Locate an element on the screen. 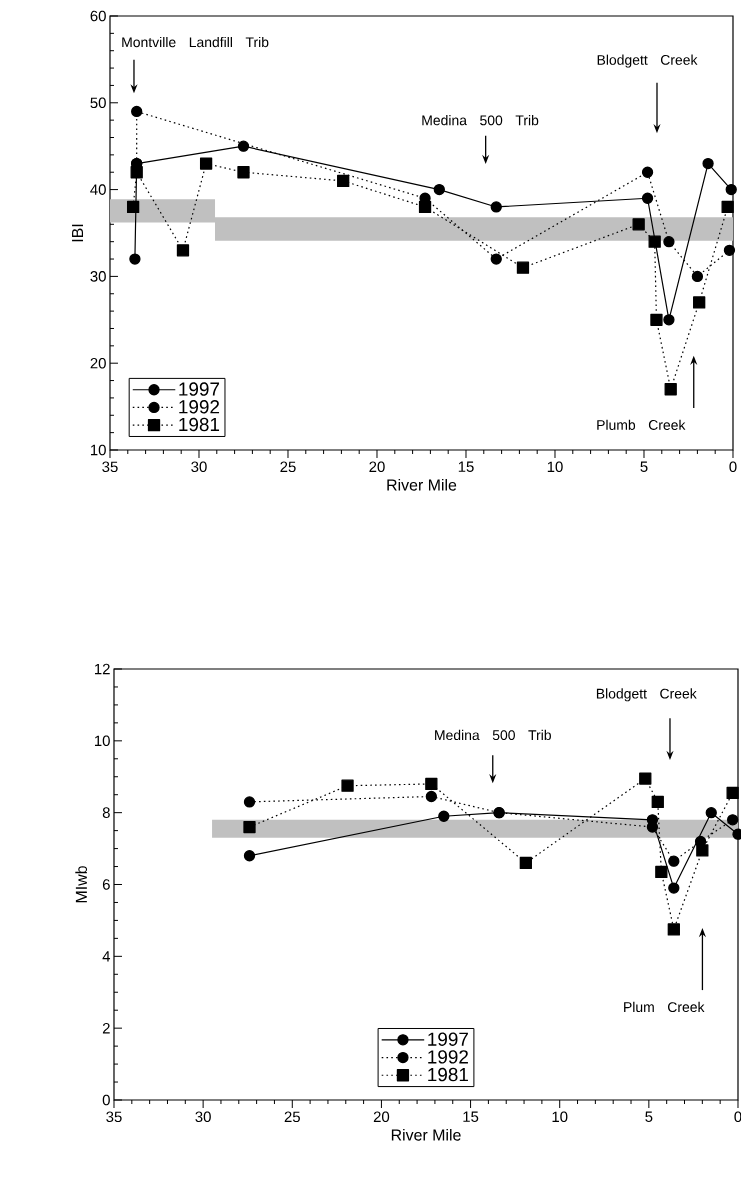 Image resolution: width=741 pixels, height=1199 pixels. y-tick-label: 40 is located at coordinates (98, 189).